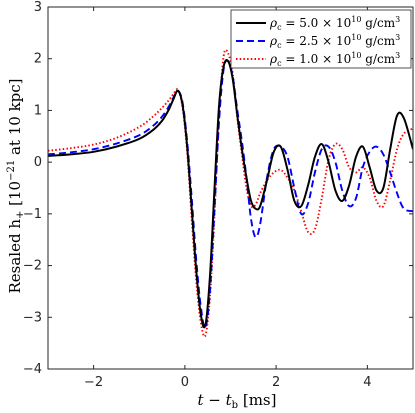 Image resolution: width=415 pixels, height=413 pixels. Describe the element at coordinates (38, 110) in the screenshot. I see `y-tick-label: 1` at that location.